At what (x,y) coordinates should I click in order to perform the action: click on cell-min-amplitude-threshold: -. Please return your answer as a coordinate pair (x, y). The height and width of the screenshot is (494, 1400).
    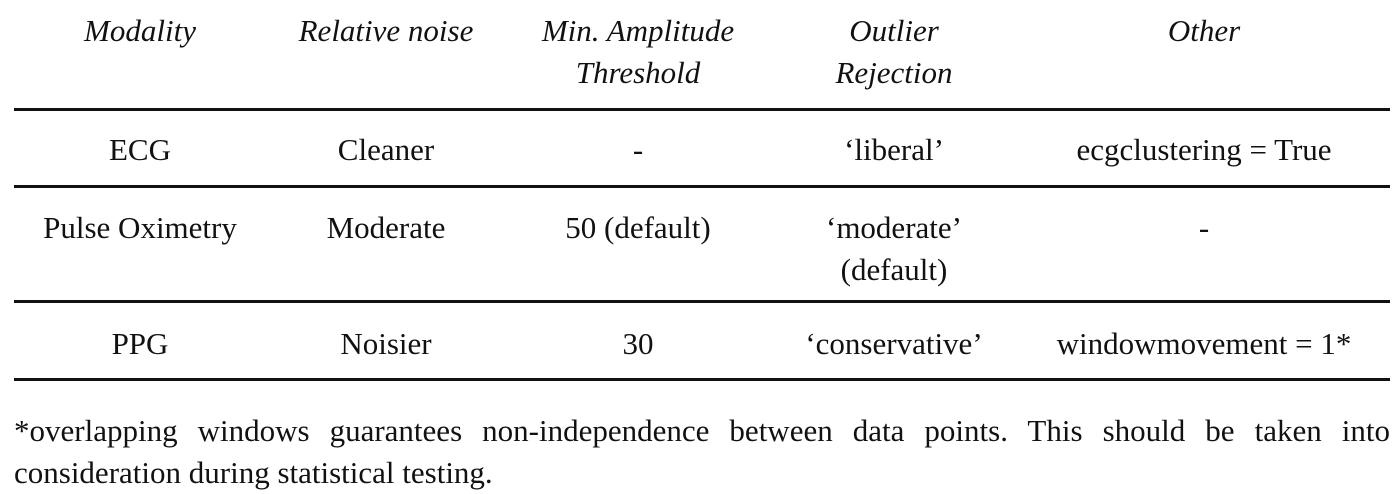
    Looking at the image, I should click on (638, 149).